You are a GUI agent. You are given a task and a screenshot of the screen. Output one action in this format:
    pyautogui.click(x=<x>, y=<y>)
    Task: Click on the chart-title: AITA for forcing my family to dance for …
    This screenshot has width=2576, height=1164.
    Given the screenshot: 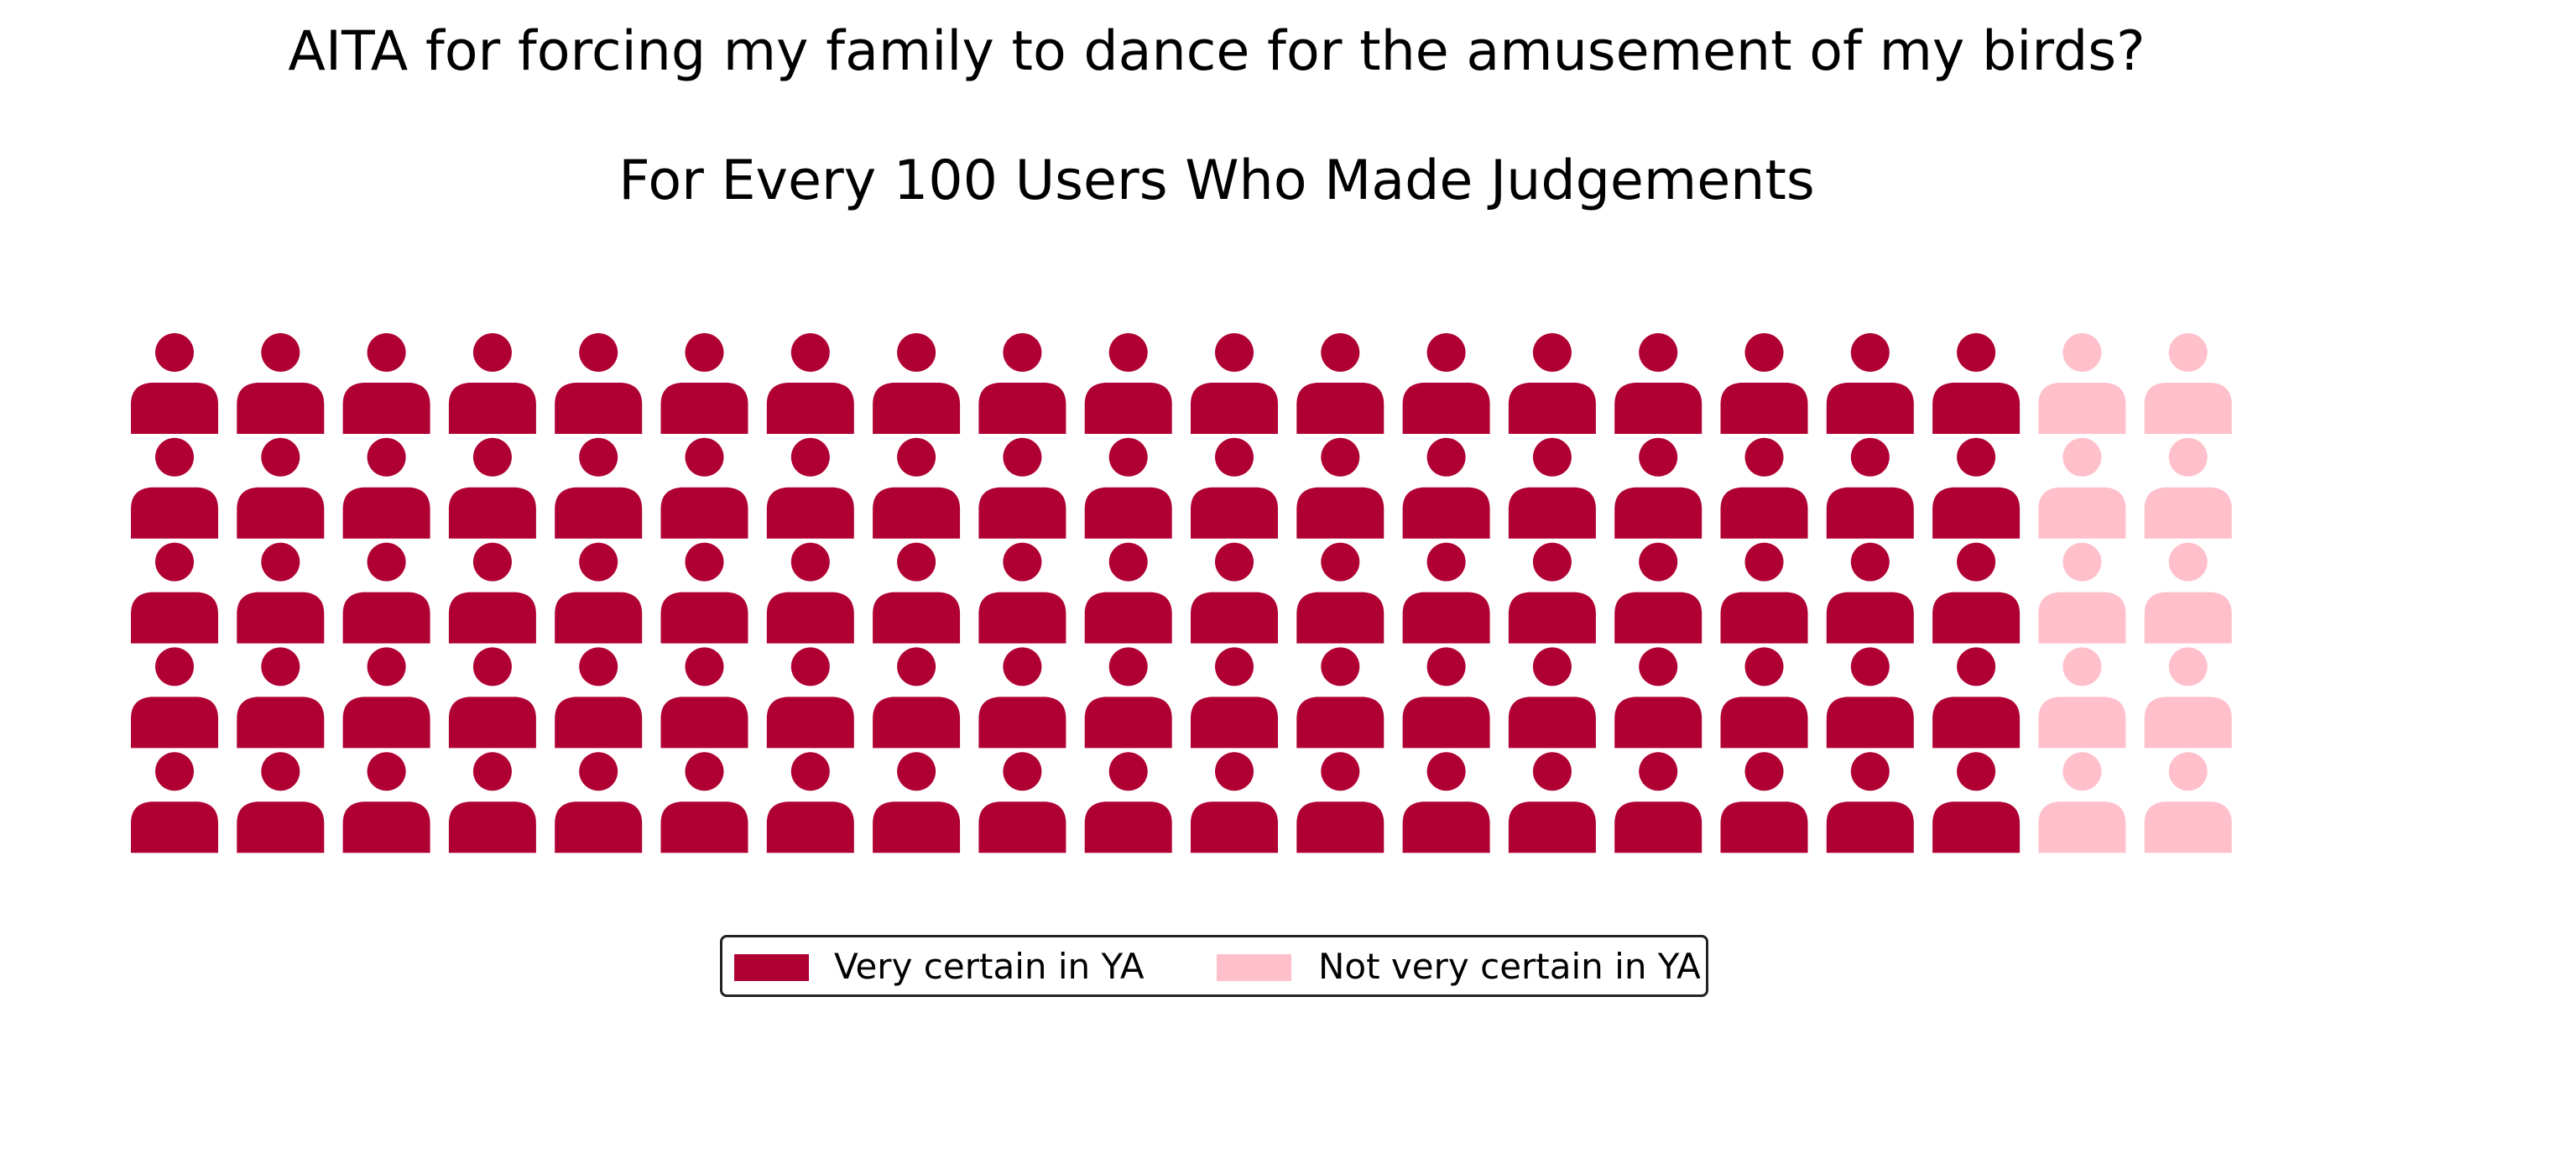 What is the action you would take?
    pyautogui.click(x=1217, y=51)
    